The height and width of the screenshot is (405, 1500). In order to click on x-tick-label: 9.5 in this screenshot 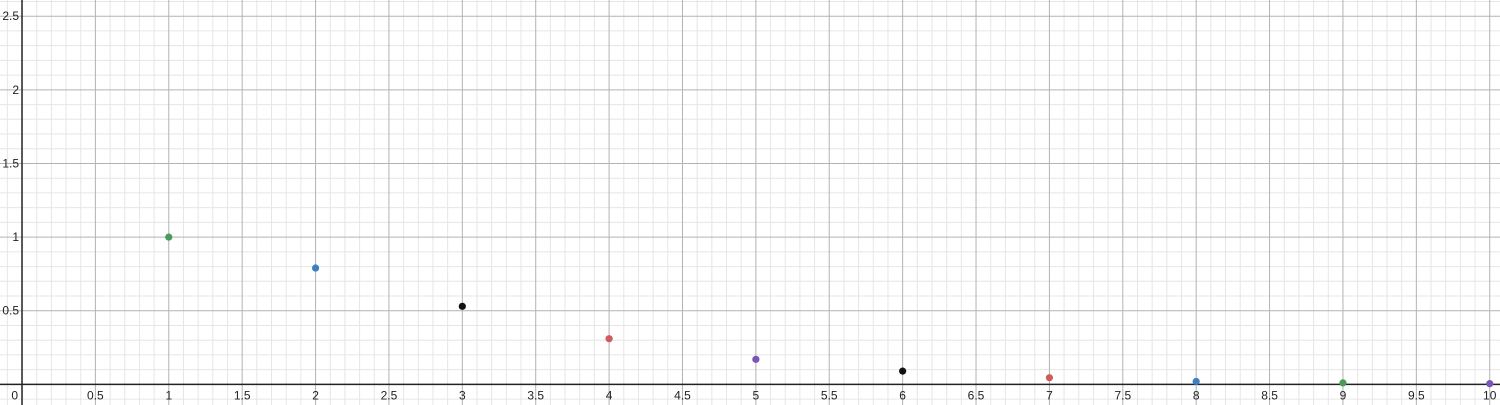, I will do `click(1416, 395)`.